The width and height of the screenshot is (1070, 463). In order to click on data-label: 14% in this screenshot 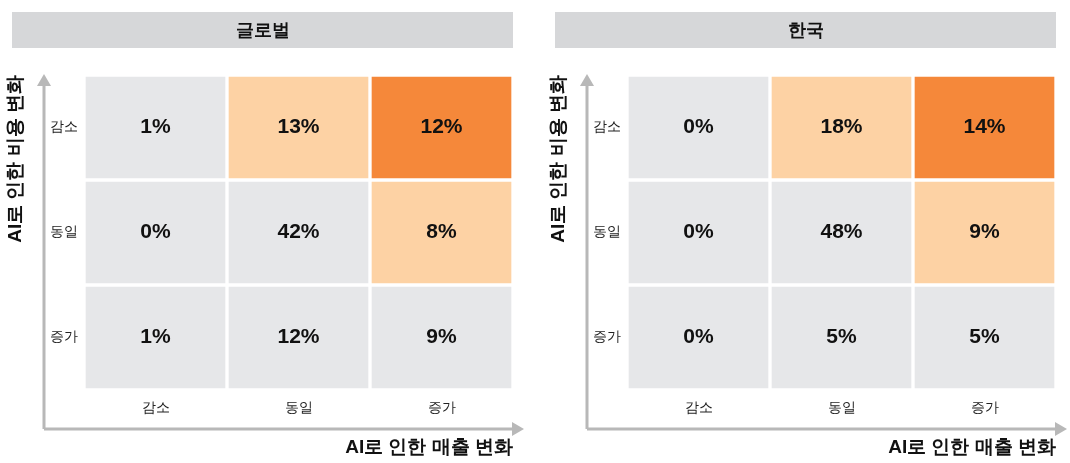, I will do `click(984, 126)`.